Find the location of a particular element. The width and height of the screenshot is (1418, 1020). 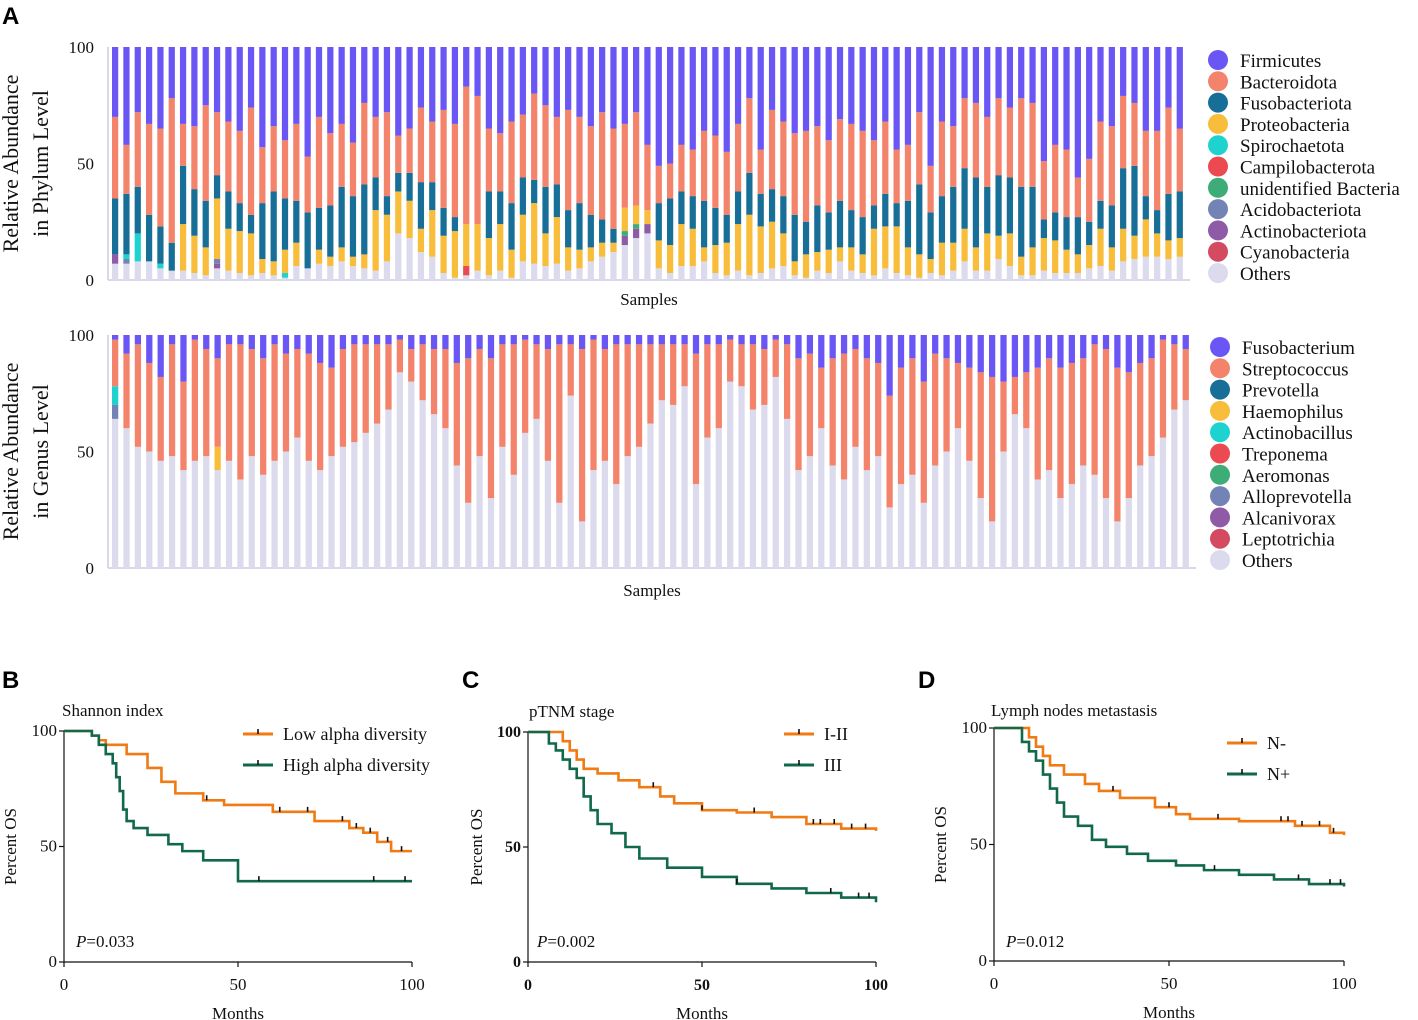

legend-label: Actinobacteriota is located at coordinates (1303, 231).